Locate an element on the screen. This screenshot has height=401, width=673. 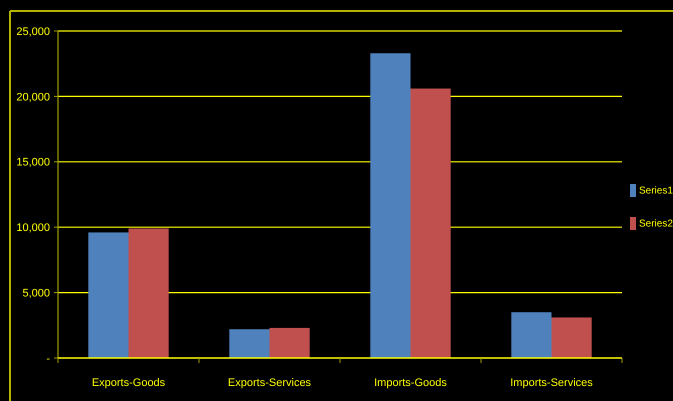
x-tick-label: Imports-Goods is located at coordinates (411, 383).